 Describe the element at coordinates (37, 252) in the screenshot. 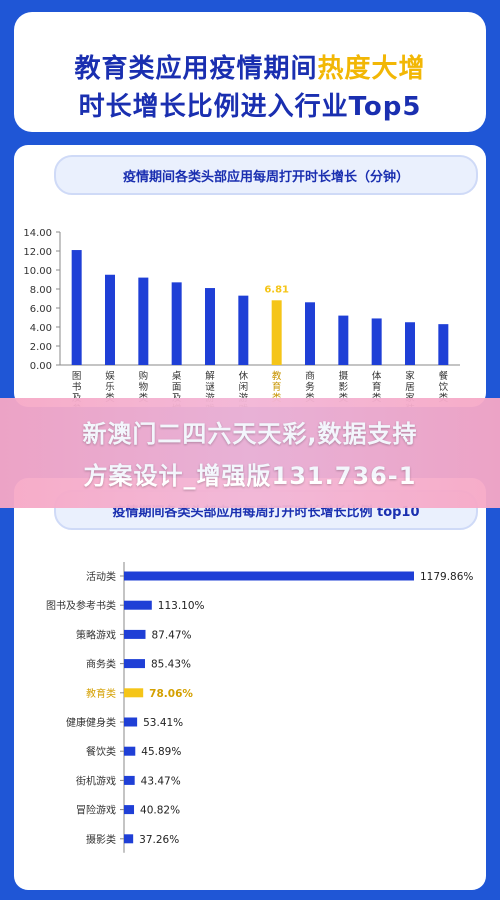

I see `y-tick-label: 12.00` at that location.